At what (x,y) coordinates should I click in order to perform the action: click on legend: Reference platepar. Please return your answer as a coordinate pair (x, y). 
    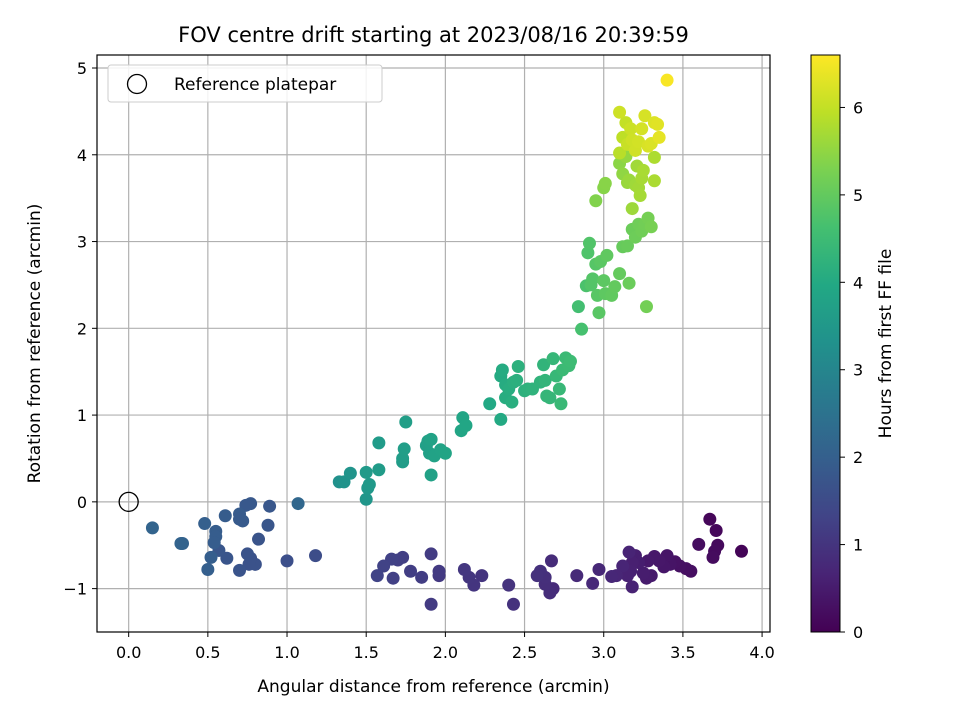
    Looking at the image, I should click on (245, 83).